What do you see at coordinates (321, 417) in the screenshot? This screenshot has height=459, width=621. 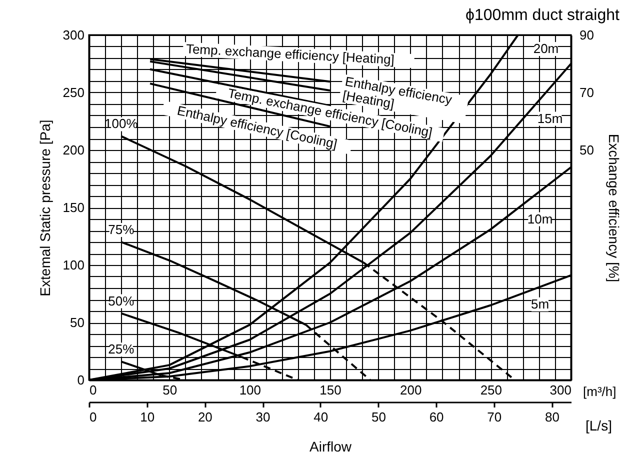 I see `x2-tick-label: 40` at bounding box center [321, 417].